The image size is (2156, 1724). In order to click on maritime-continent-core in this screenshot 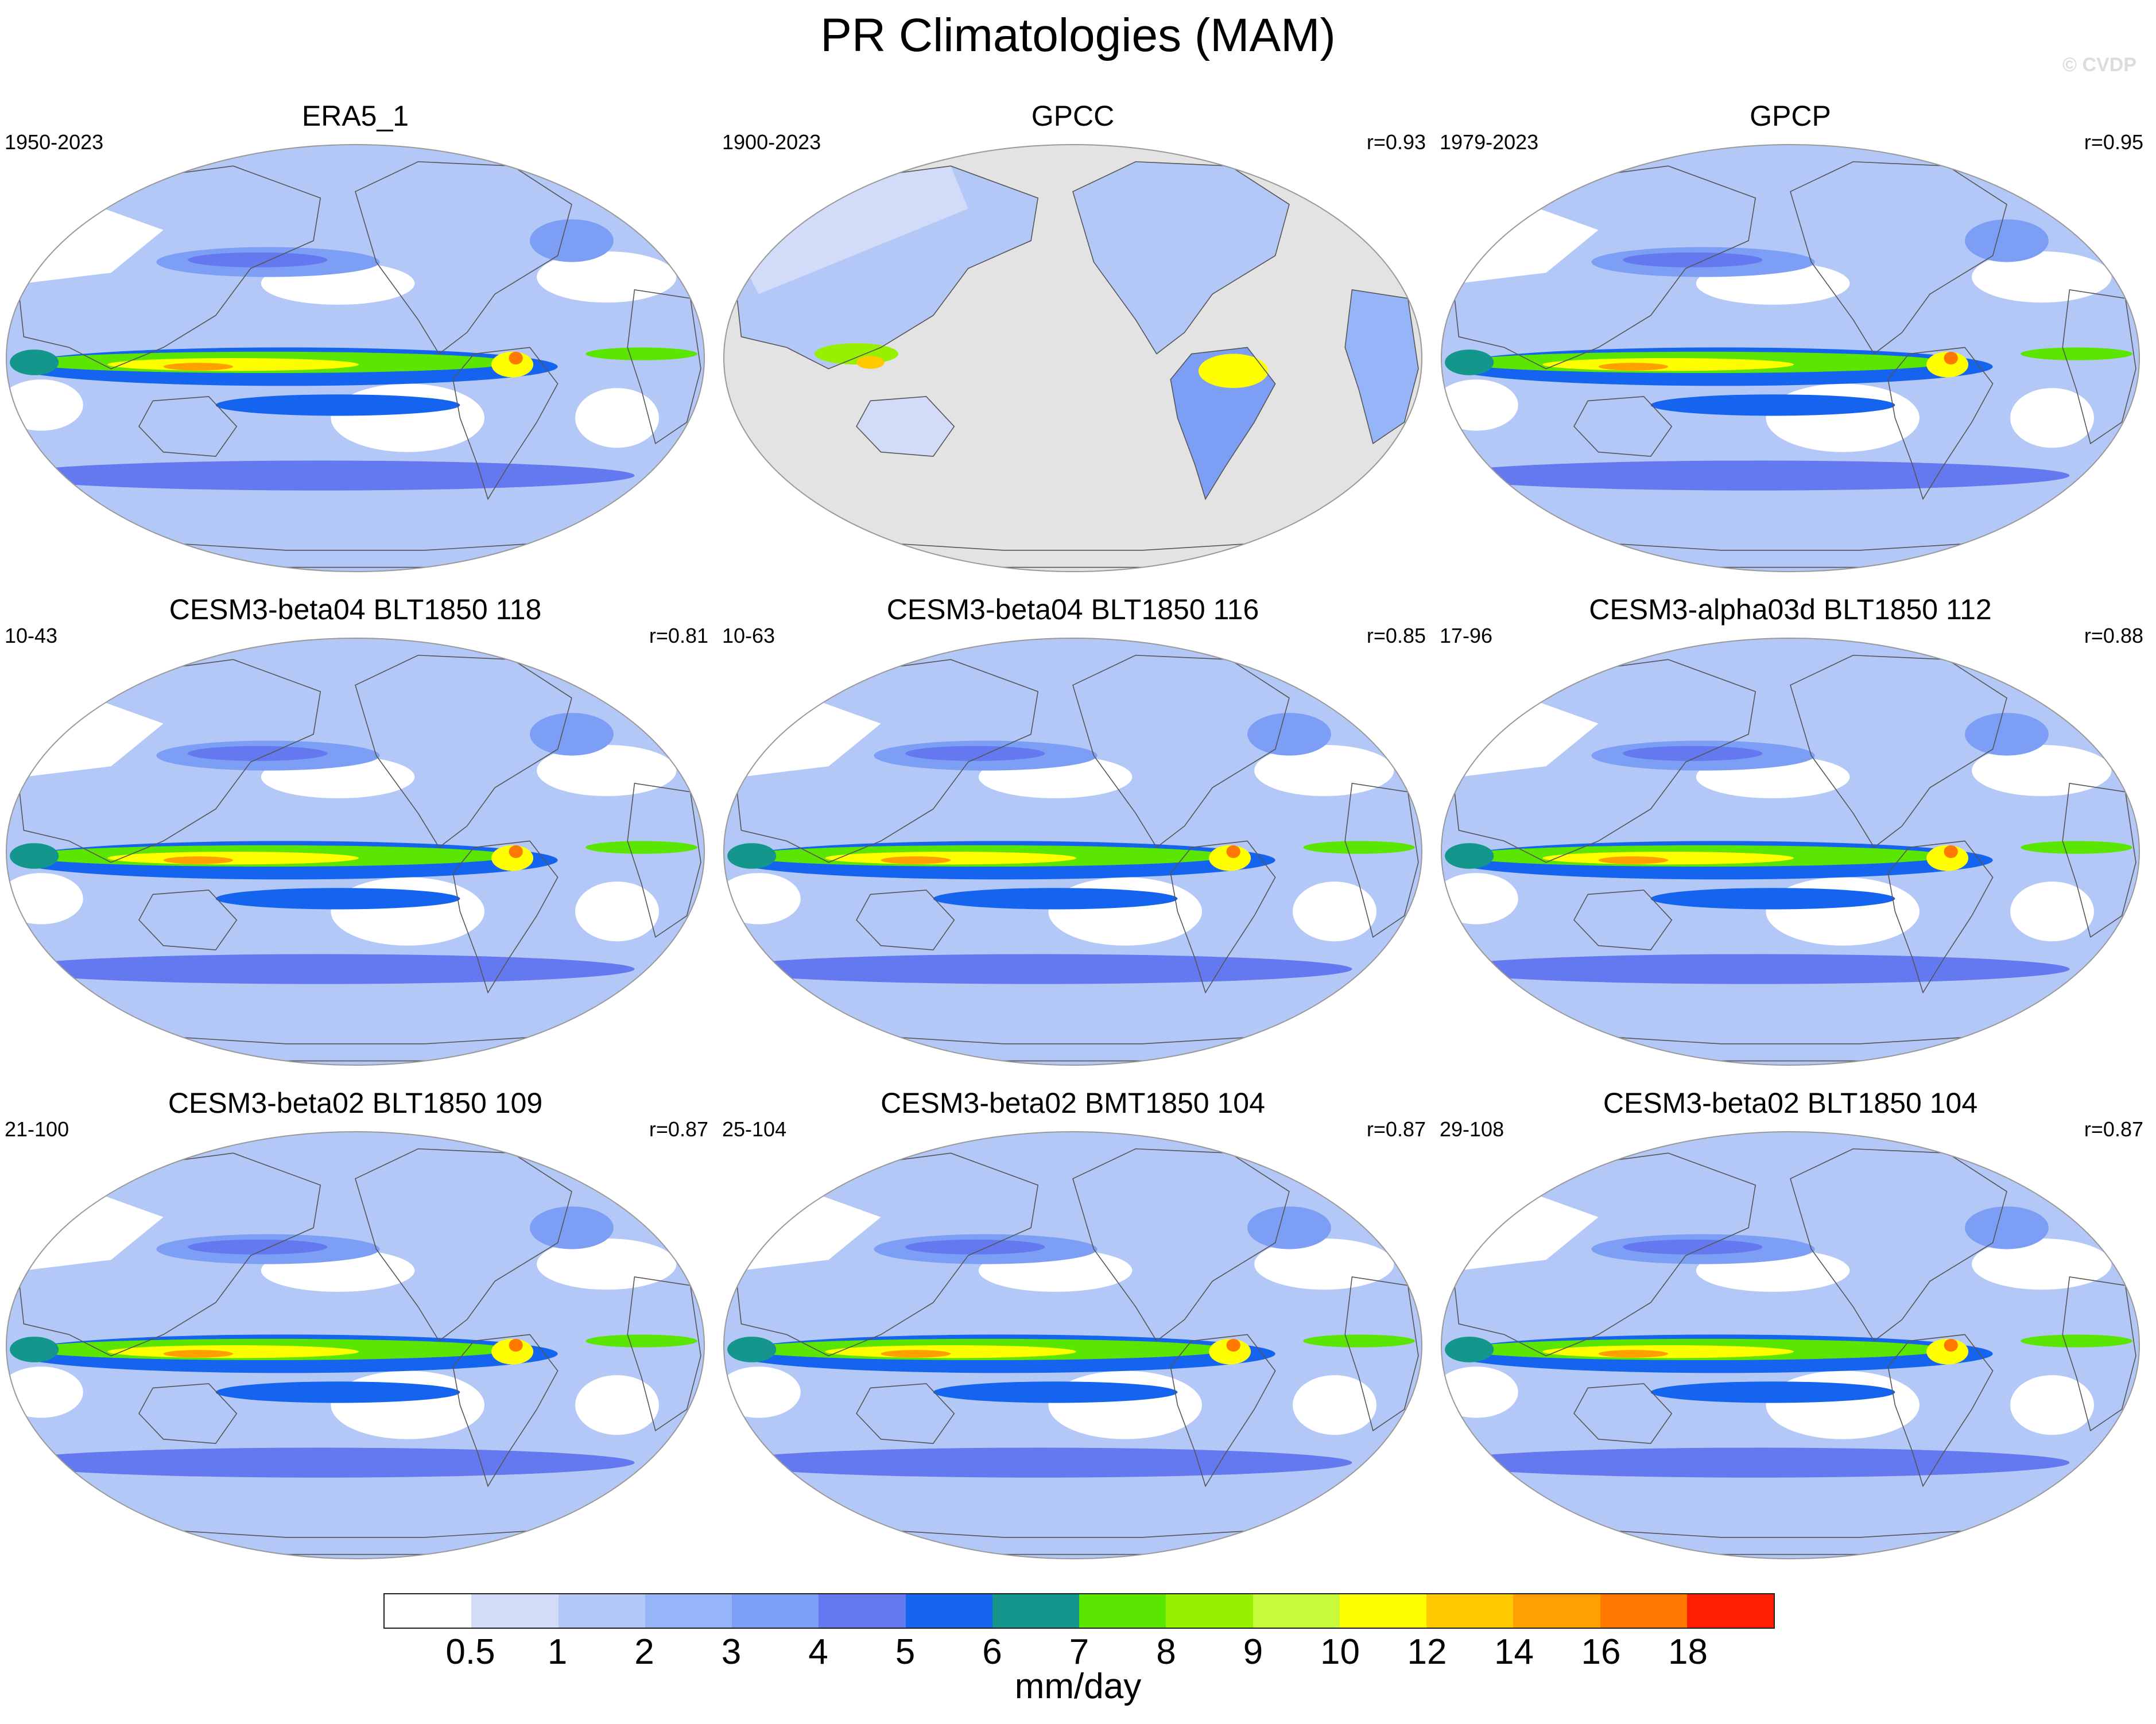, I will do `click(870, 362)`.